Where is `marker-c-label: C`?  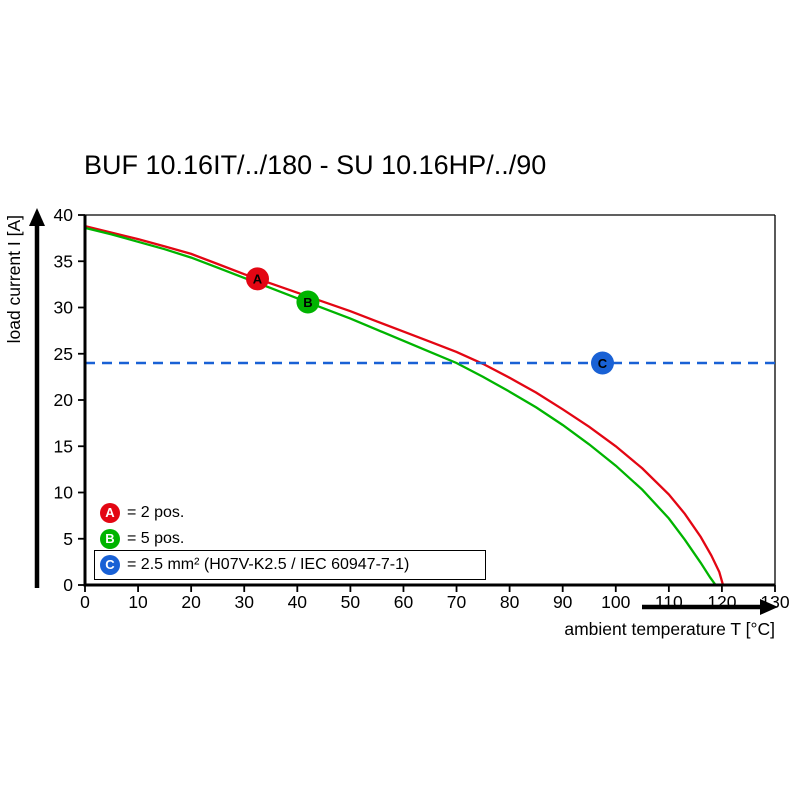 marker-c-label: C is located at coordinates (603, 363).